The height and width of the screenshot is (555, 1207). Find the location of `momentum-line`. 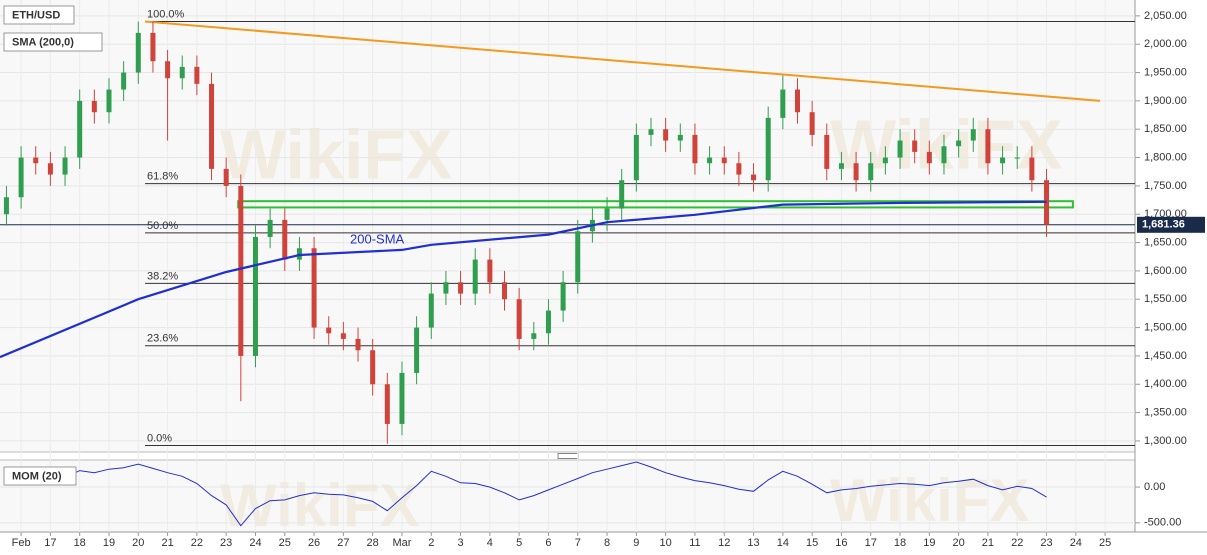

momentum-line is located at coordinates (526, 494).